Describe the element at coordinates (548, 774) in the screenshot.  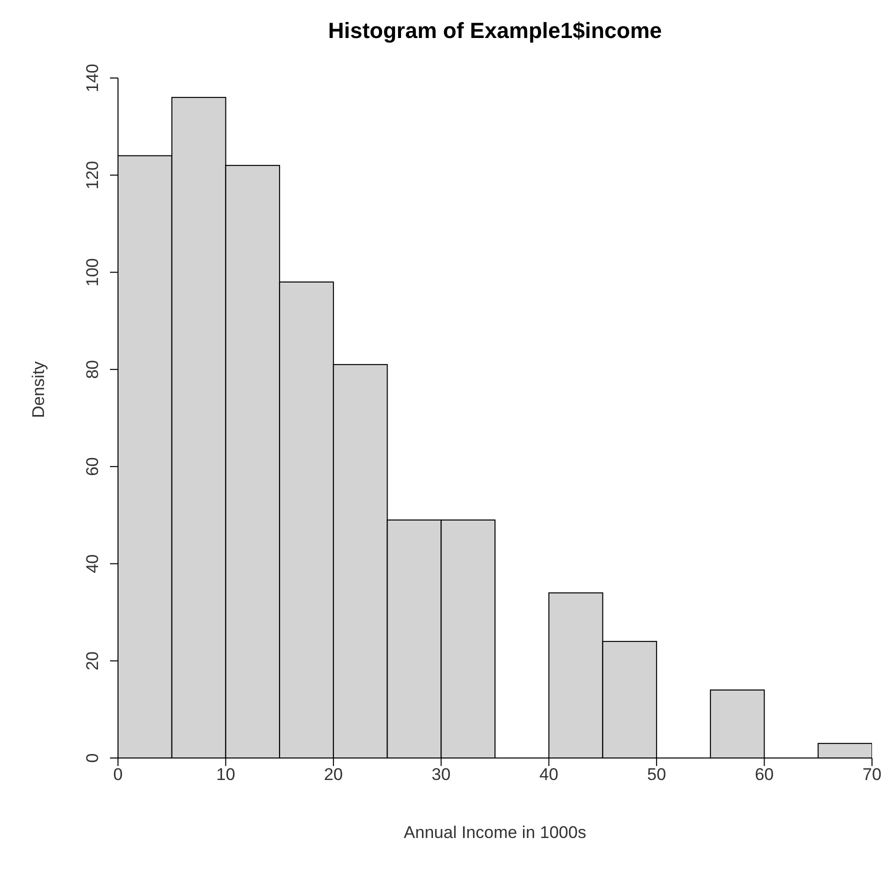
I see `x-tick-label: 40` at that location.